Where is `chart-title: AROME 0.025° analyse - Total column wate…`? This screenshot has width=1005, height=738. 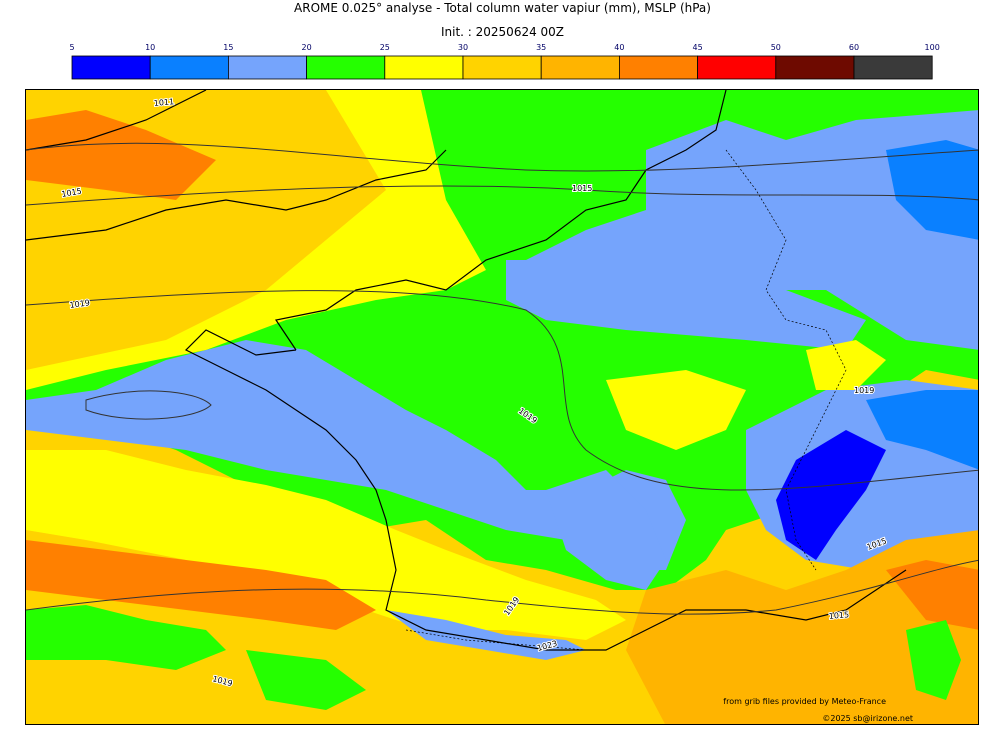
chart-title: AROME 0.025° analyse - Total column wate… is located at coordinates (502, 8).